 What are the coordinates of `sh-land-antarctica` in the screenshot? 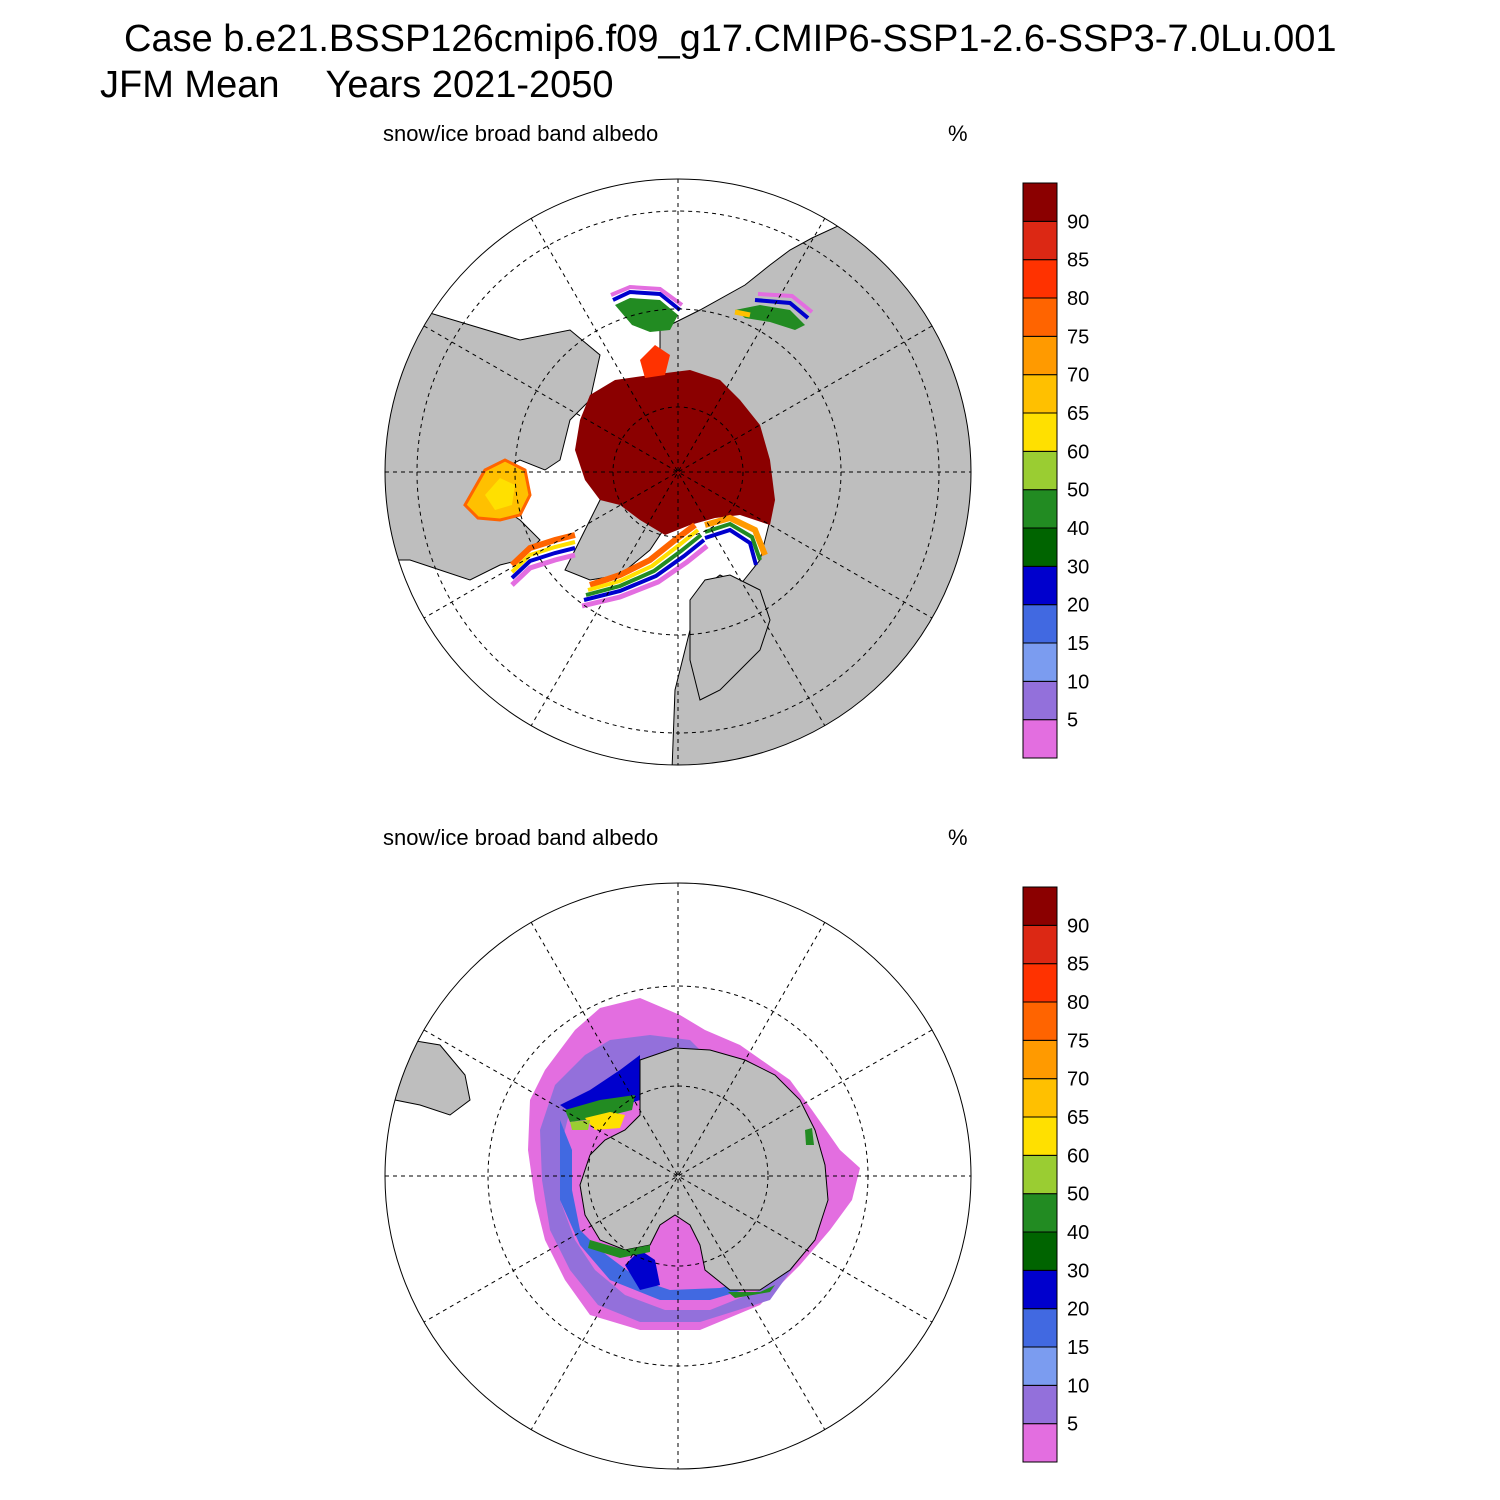 It's located at (704, 1169).